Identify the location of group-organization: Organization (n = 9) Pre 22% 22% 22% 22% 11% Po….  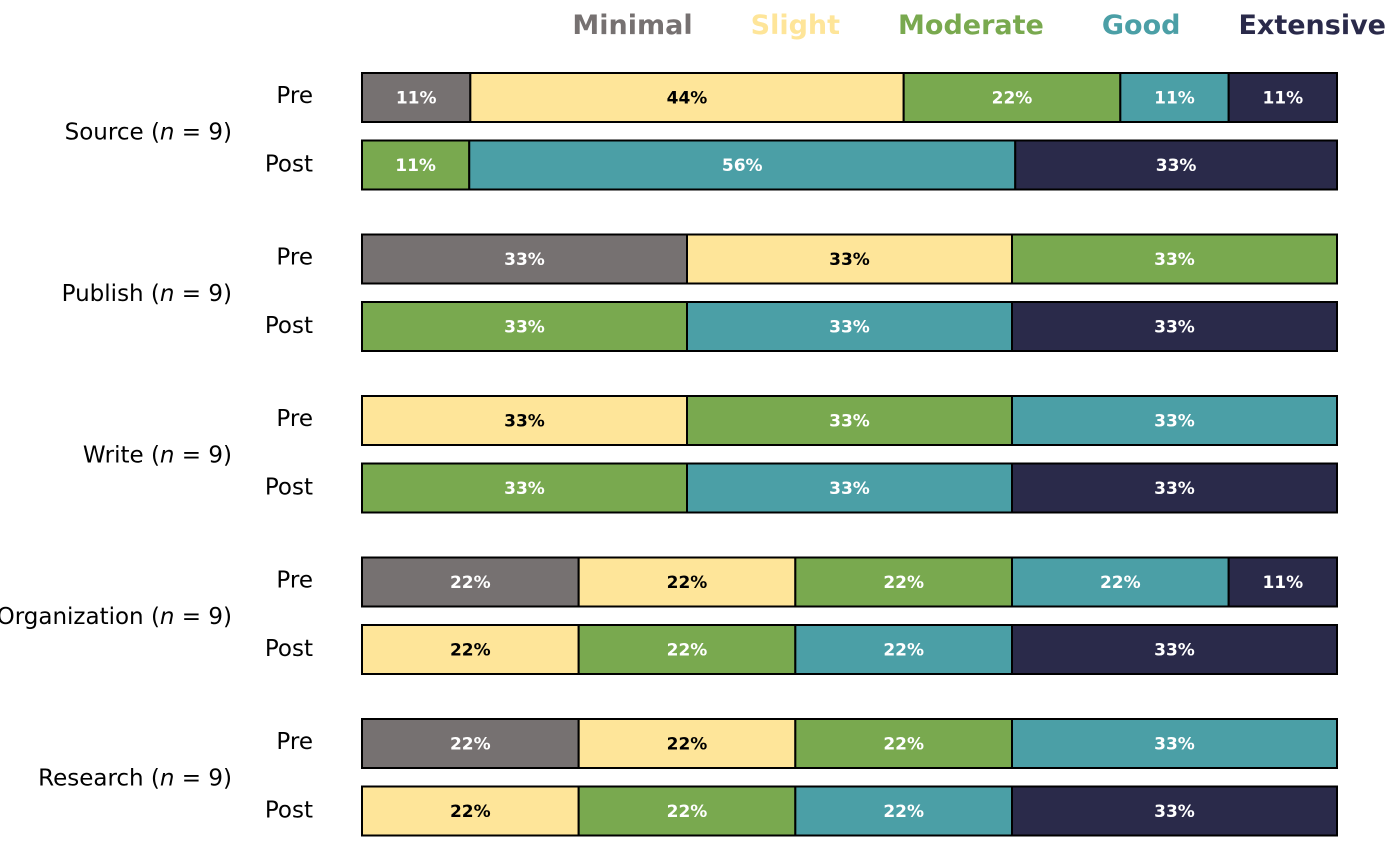
(669, 615).